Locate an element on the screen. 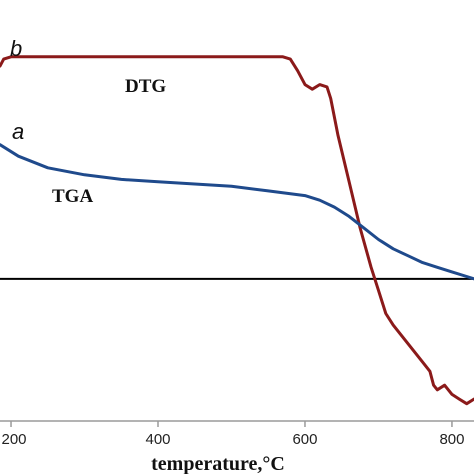  dtg-label: DTG is located at coordinates (145, 86).